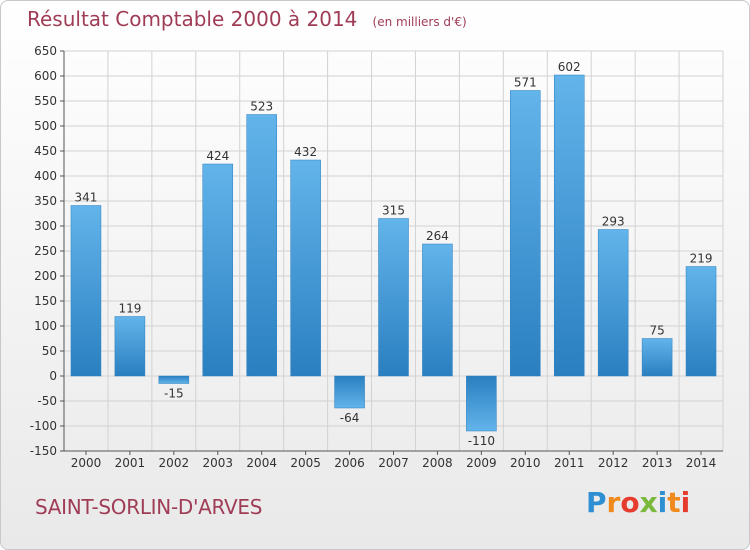  I want to click on y-tick-label: 300, so click(45, 226).